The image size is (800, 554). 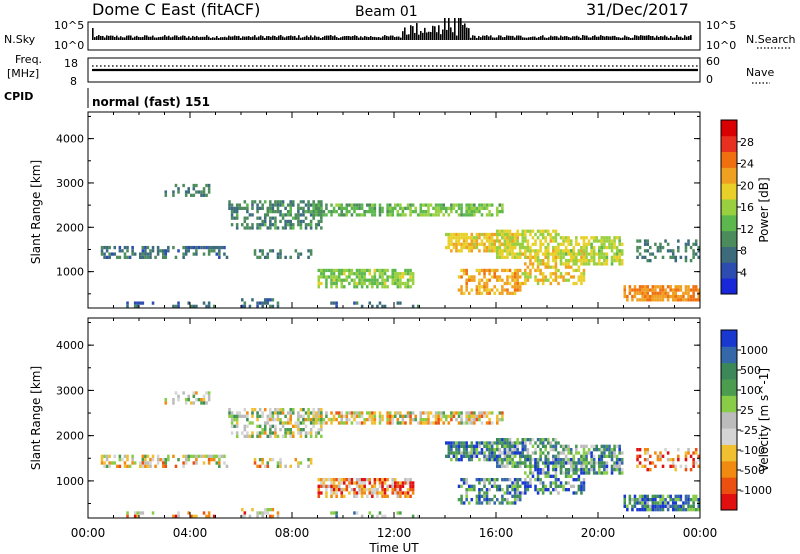 What do you see at coordinates (88, 533) in the screenshot?
I see `x-tick-label: 00:00` at bounding box center [88, 533].